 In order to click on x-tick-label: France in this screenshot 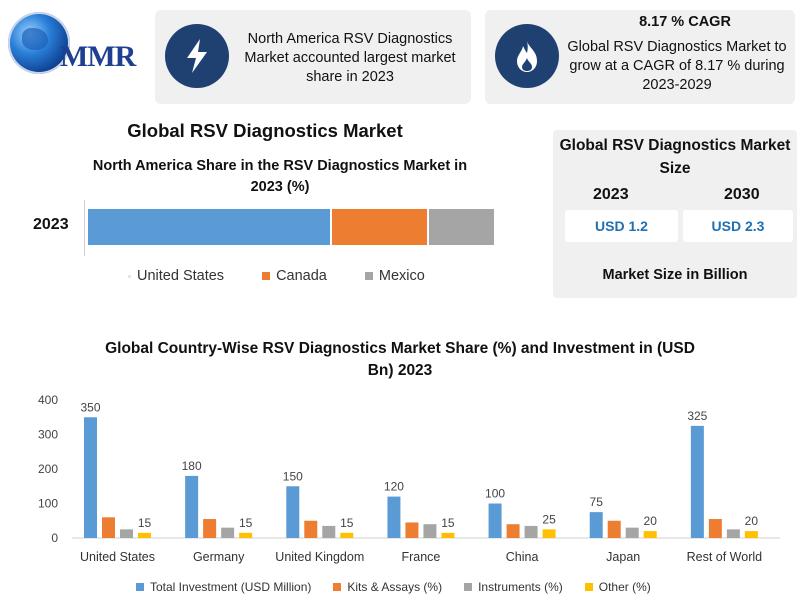, I will do `click(420, 557)`.